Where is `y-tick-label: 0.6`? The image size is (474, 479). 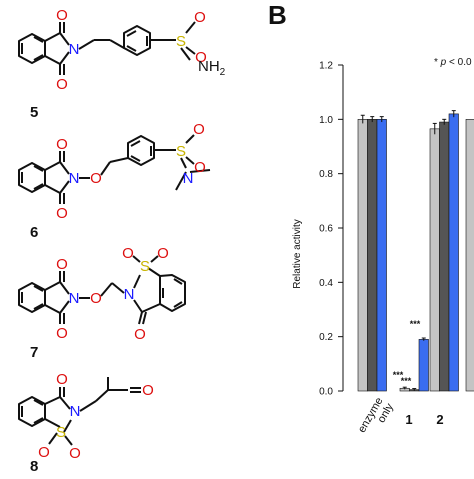
y-tick-label: 0.6 is located at coordinates (326, 229).